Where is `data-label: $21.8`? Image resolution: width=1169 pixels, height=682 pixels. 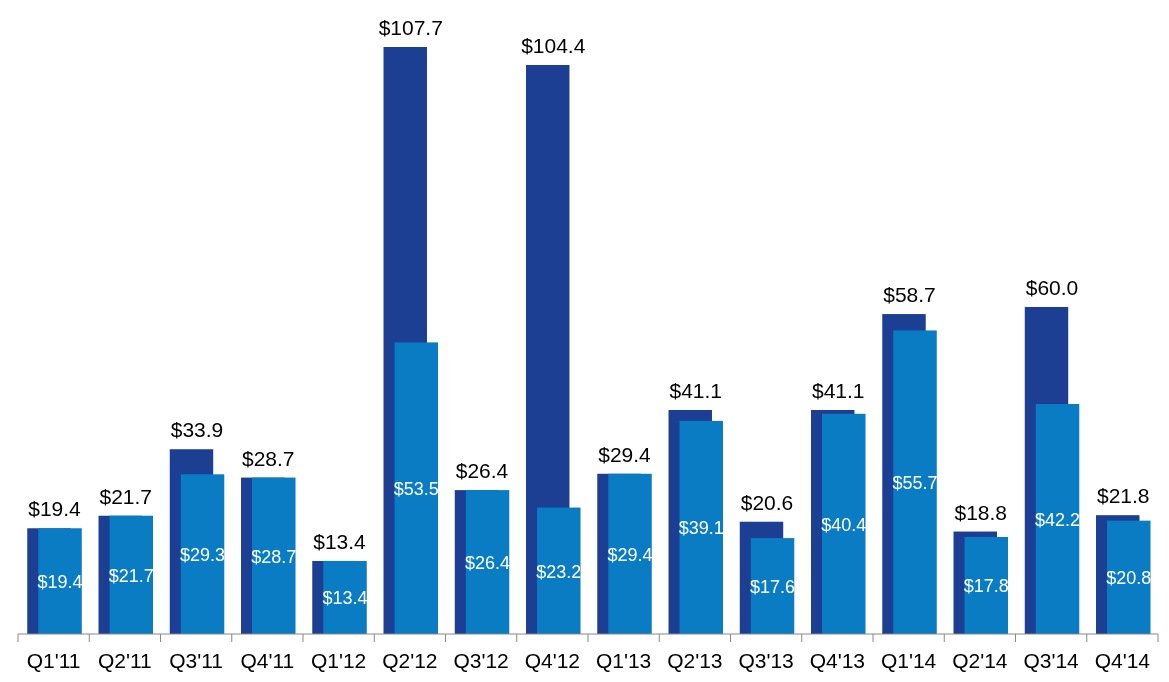 data-label: $21.8 is located at coordinates (1123, 496).